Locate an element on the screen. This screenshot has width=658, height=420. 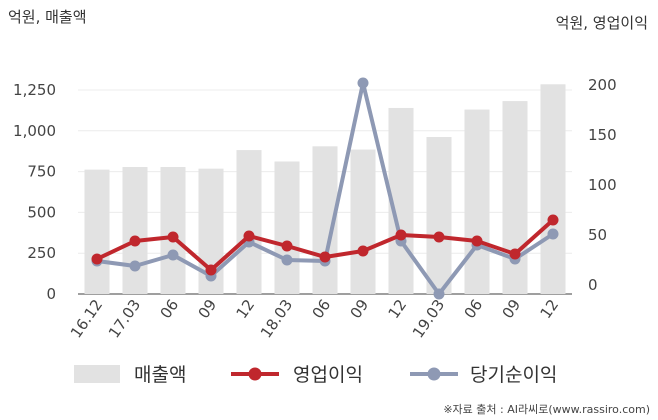
legend-swatch is located at coordinates (97, 374).